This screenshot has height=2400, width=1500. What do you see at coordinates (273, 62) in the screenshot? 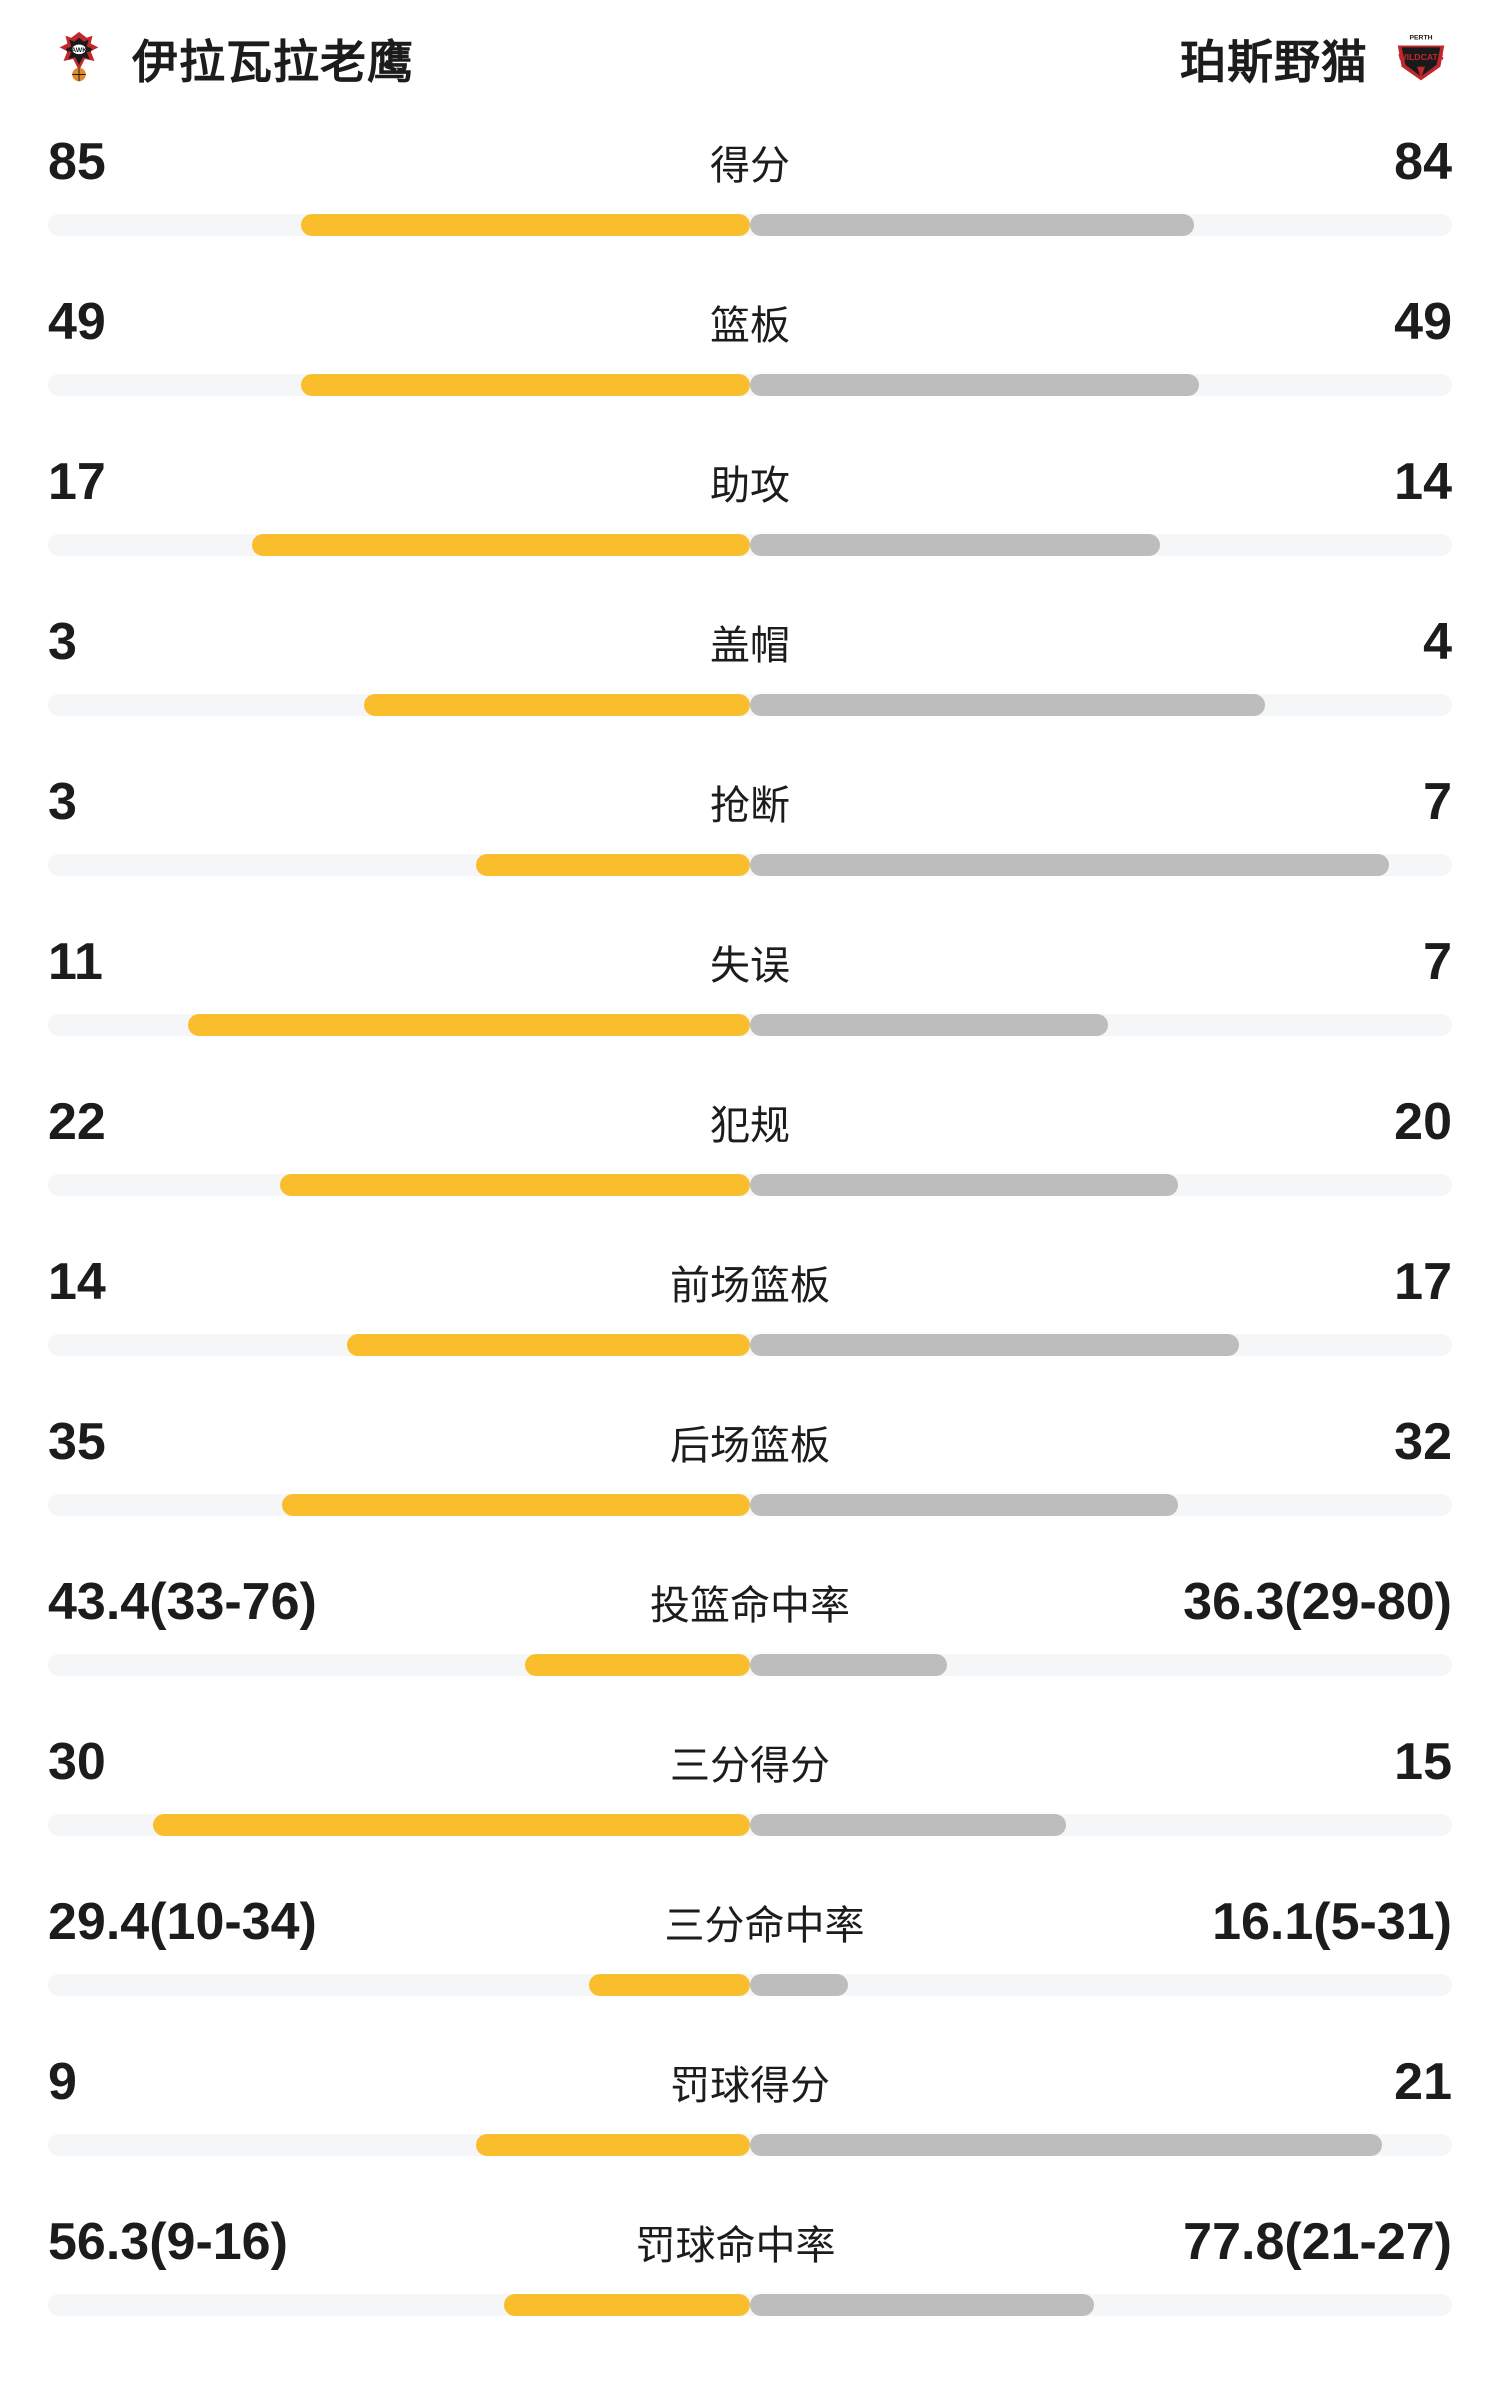
I see `home-team-name: 伊拉瓦拉老鹰` at bounding box center [273, 62].